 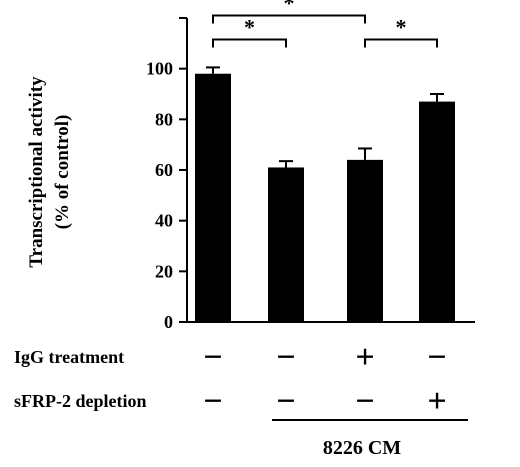 What do you see at coordinates (164, 271) in the screenshot?
I see `y-tick-label: 20` at bounding box center [164, 271].